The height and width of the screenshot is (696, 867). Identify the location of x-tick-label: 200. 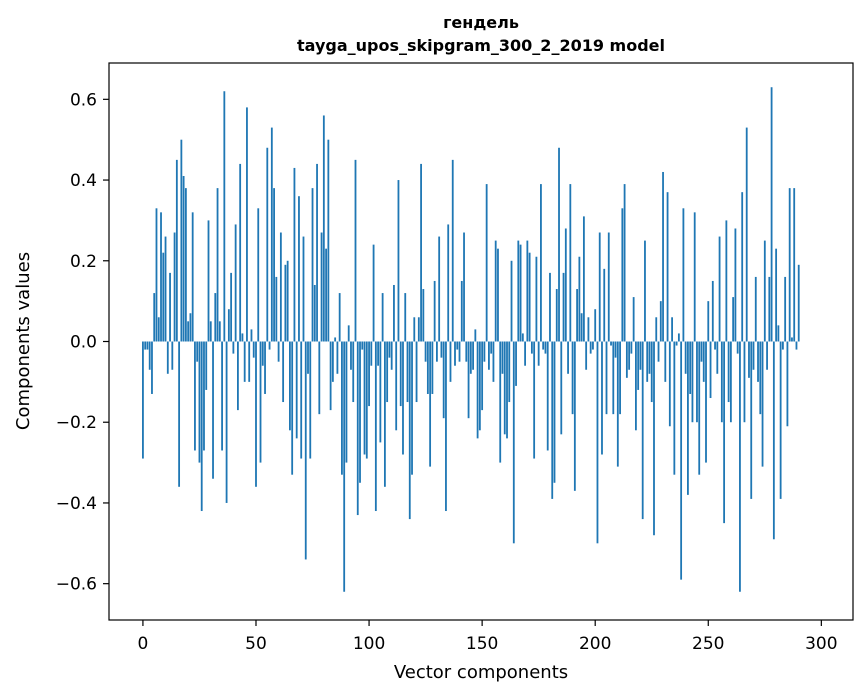
(595, 644).